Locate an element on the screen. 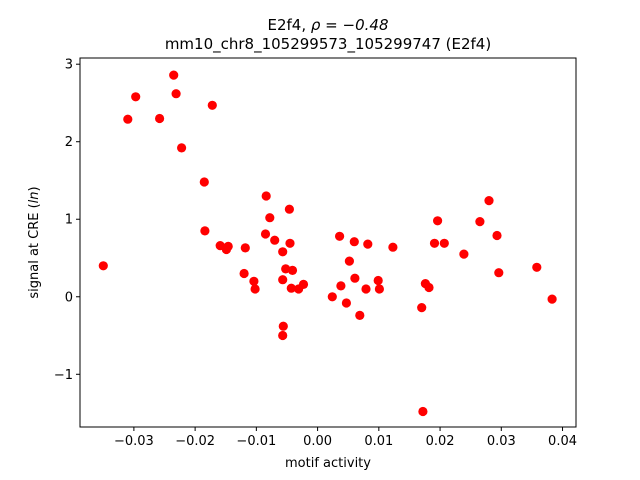 The width and height of the screenshot is (640, 480). y-tick-label: 0 is located at coordinates (69, 297).